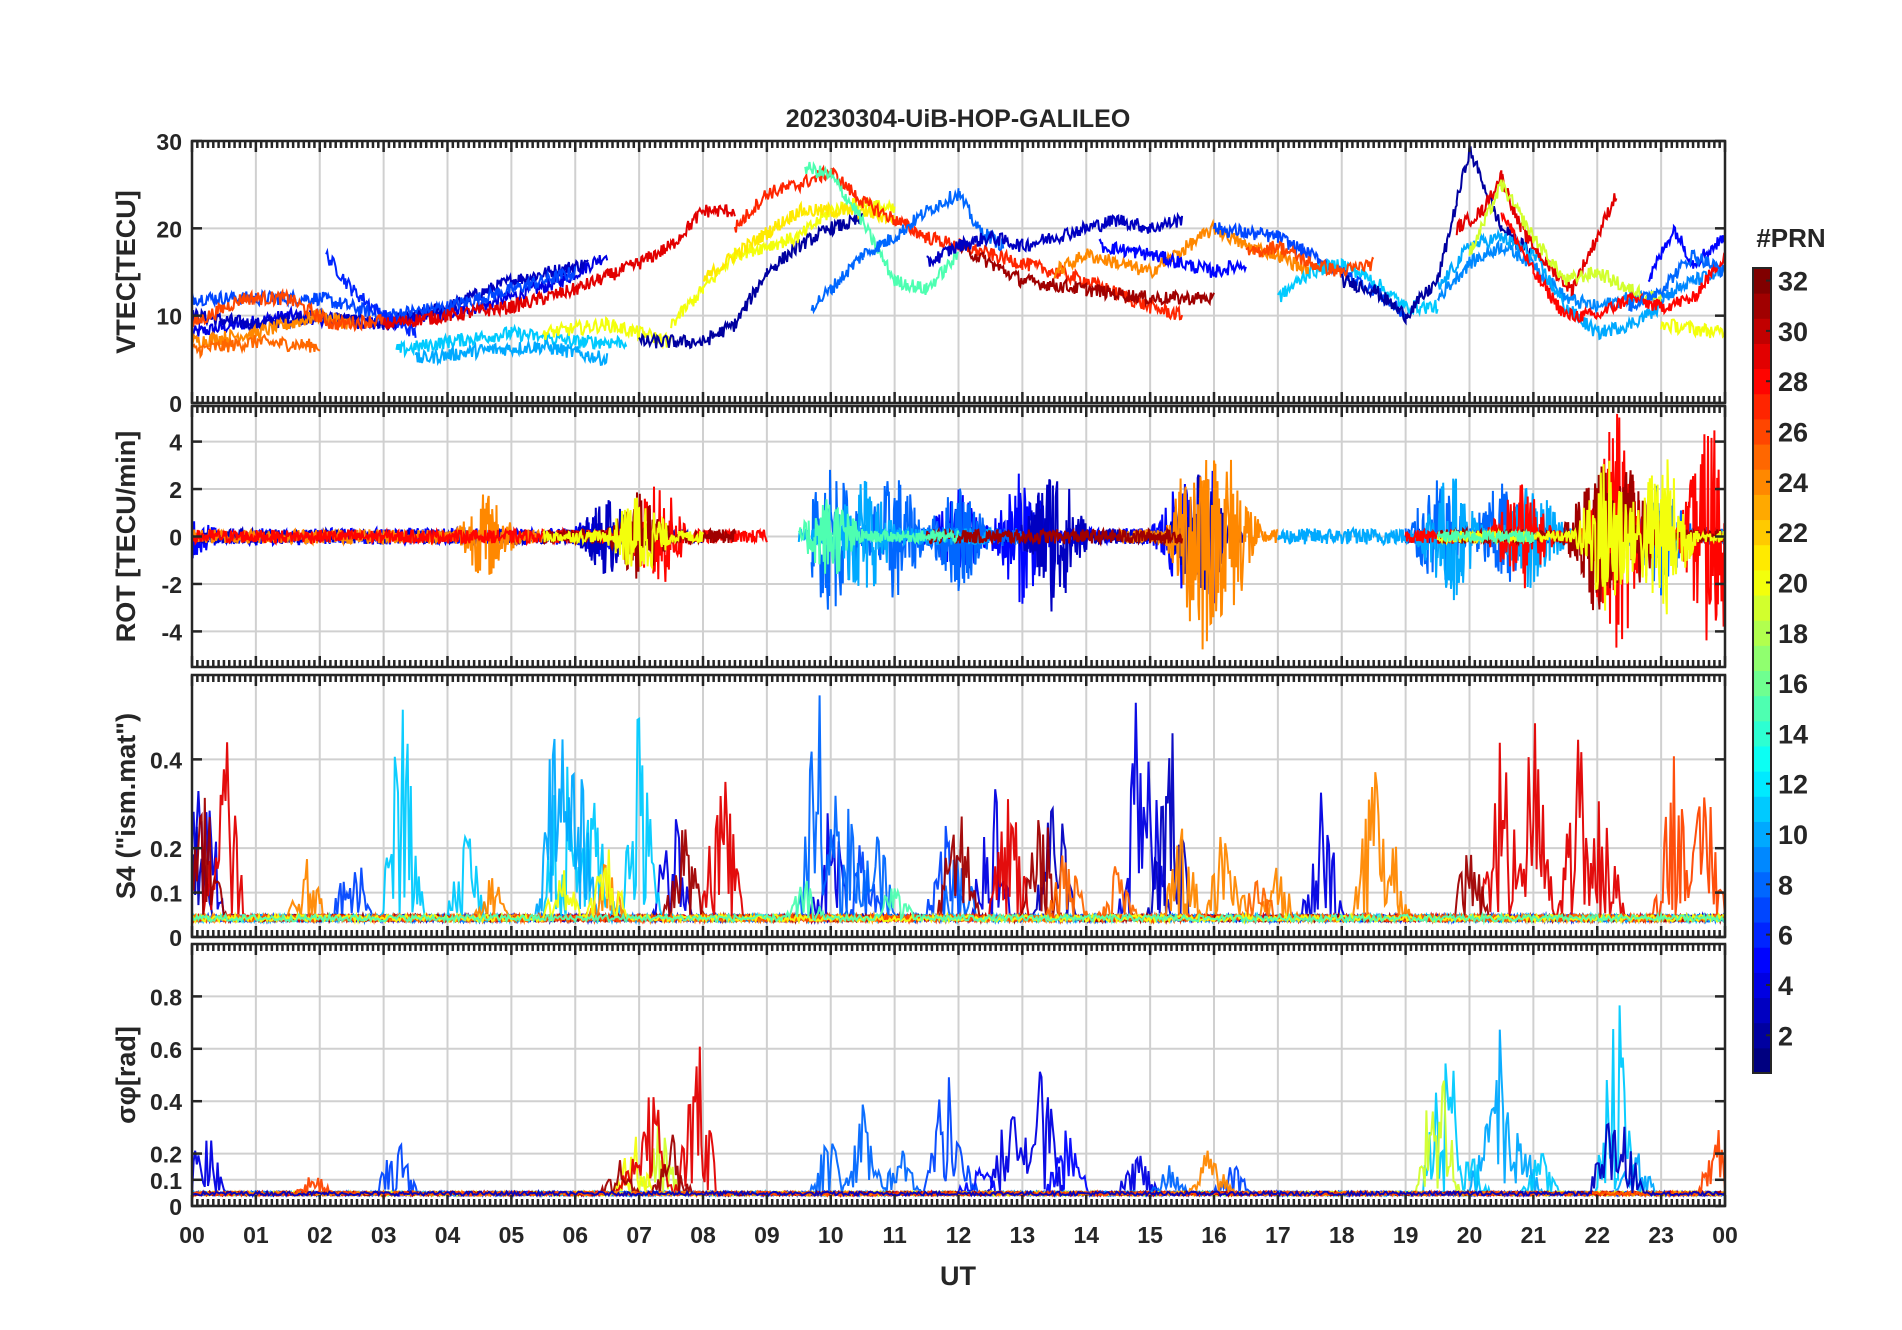 The height and width of the screenshot is (1330, 1902). What do you see at coordinates (166, 1102) in the screenshot?
I see `y-tick-label-sigma_phi: 0.4` at bounding box center [166, 1102].